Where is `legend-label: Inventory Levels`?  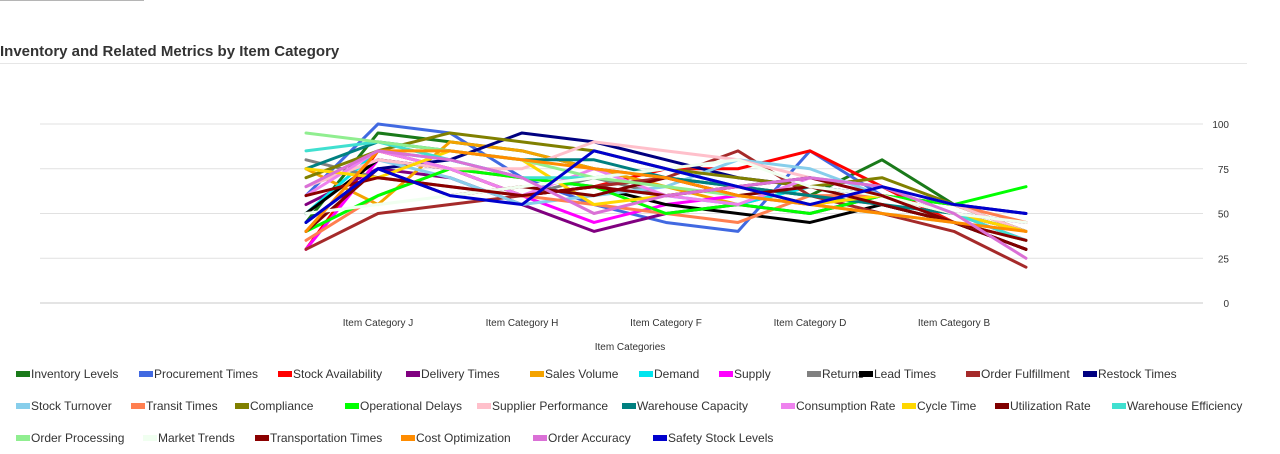 legend-label: Inventory Levels is located at coordinates (75, 374).